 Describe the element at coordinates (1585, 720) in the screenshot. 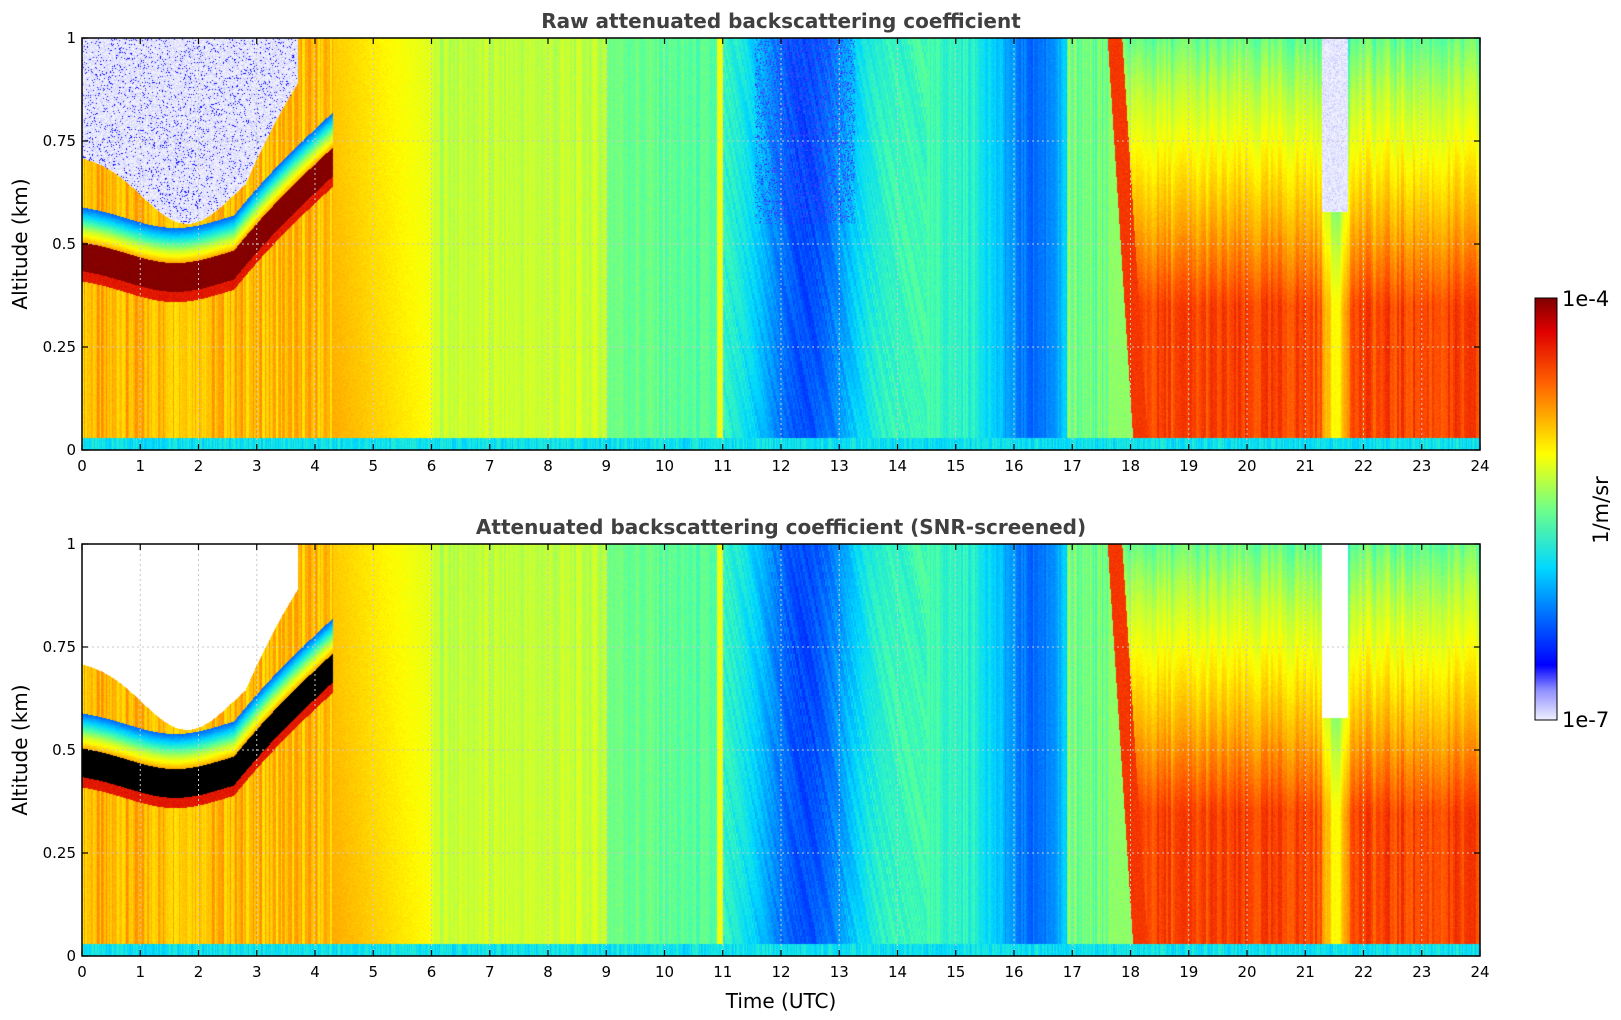

I see `colorbar-min-label: 1e-7` at that location.